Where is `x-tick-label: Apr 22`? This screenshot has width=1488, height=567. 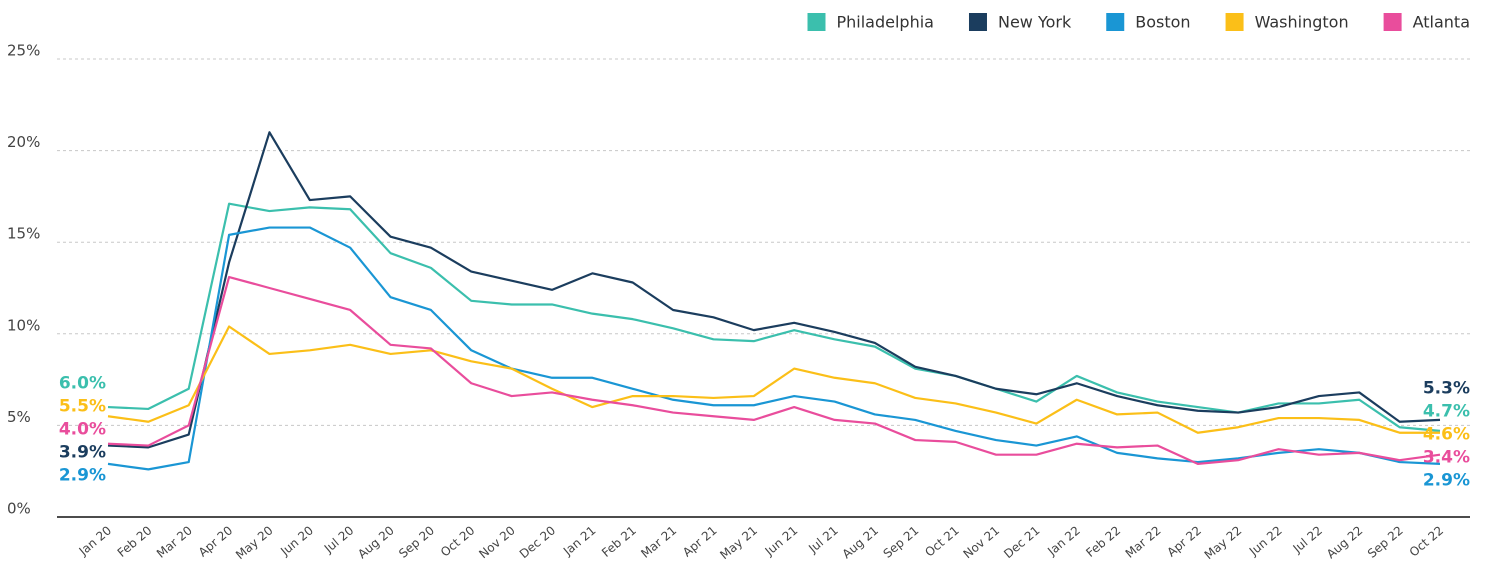
x-tick-label: Apr 22 is located at coordinates (1184, 541).